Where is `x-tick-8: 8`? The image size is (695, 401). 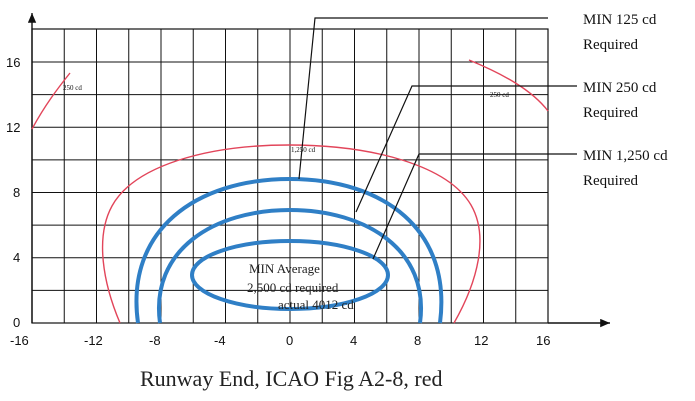
x-tick-8: 8 is located at coordinates (417, 340).